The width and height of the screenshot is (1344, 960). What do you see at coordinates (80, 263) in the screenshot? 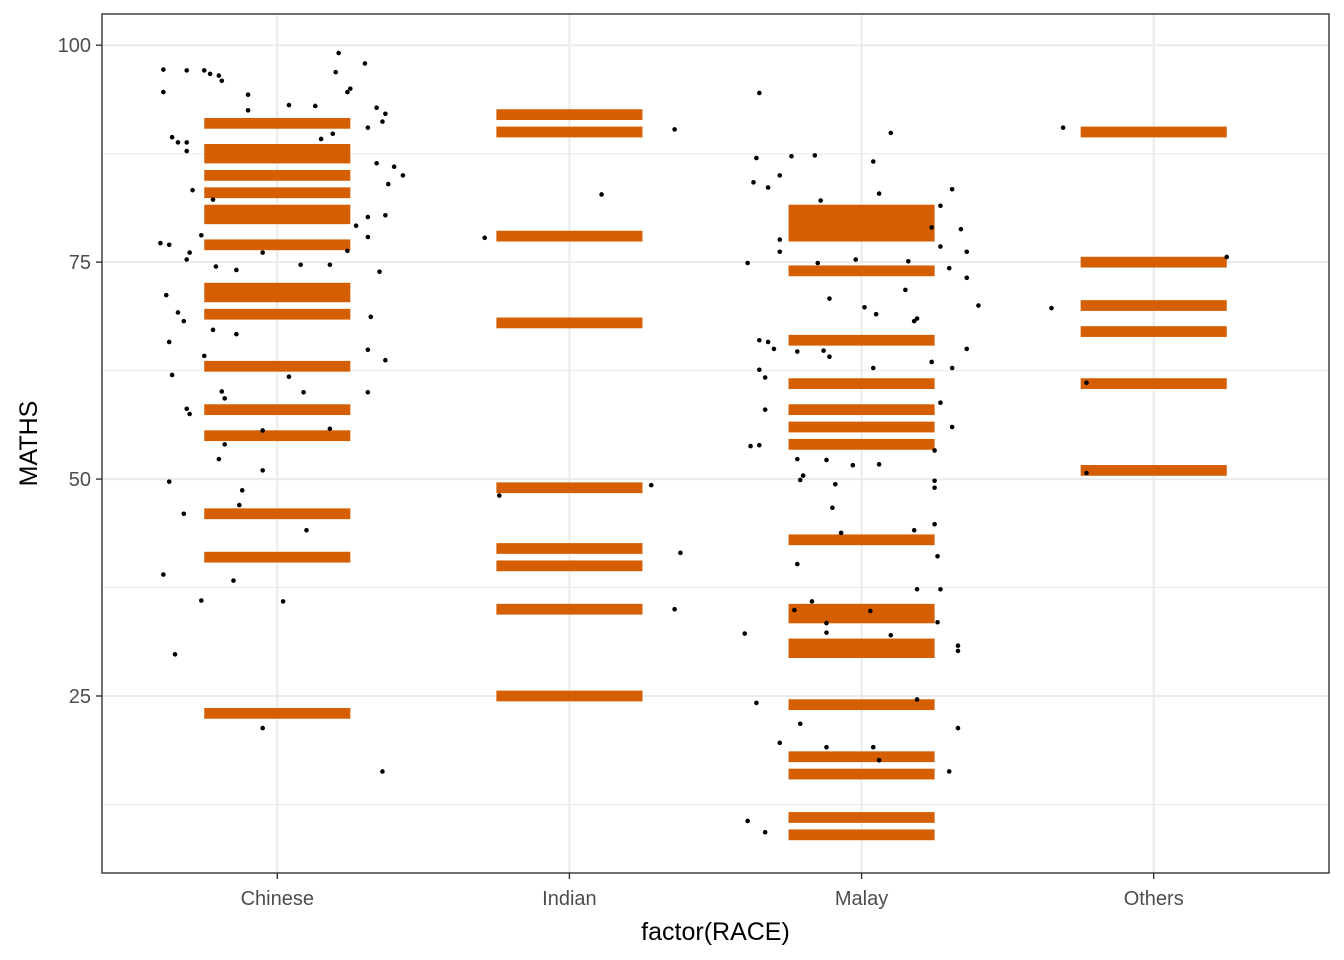
I see `y-tick-label: 75` at bounding box center [80, 263].